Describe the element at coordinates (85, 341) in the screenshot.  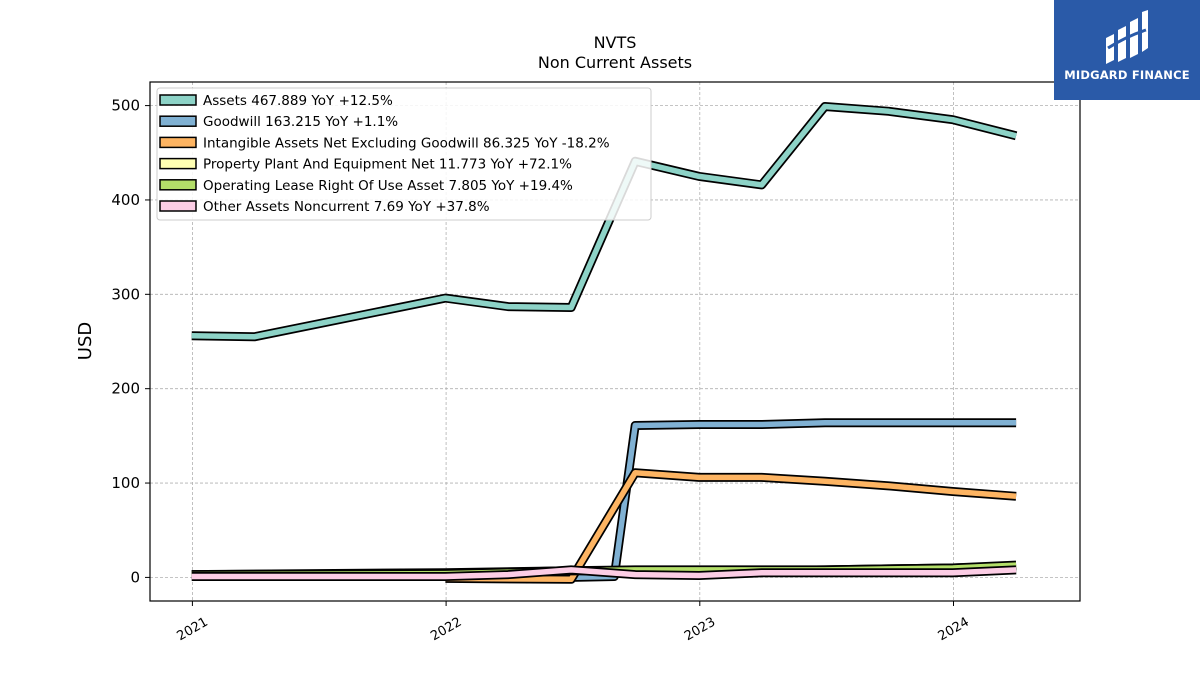
I see `y-axis-label: USD` at that location.